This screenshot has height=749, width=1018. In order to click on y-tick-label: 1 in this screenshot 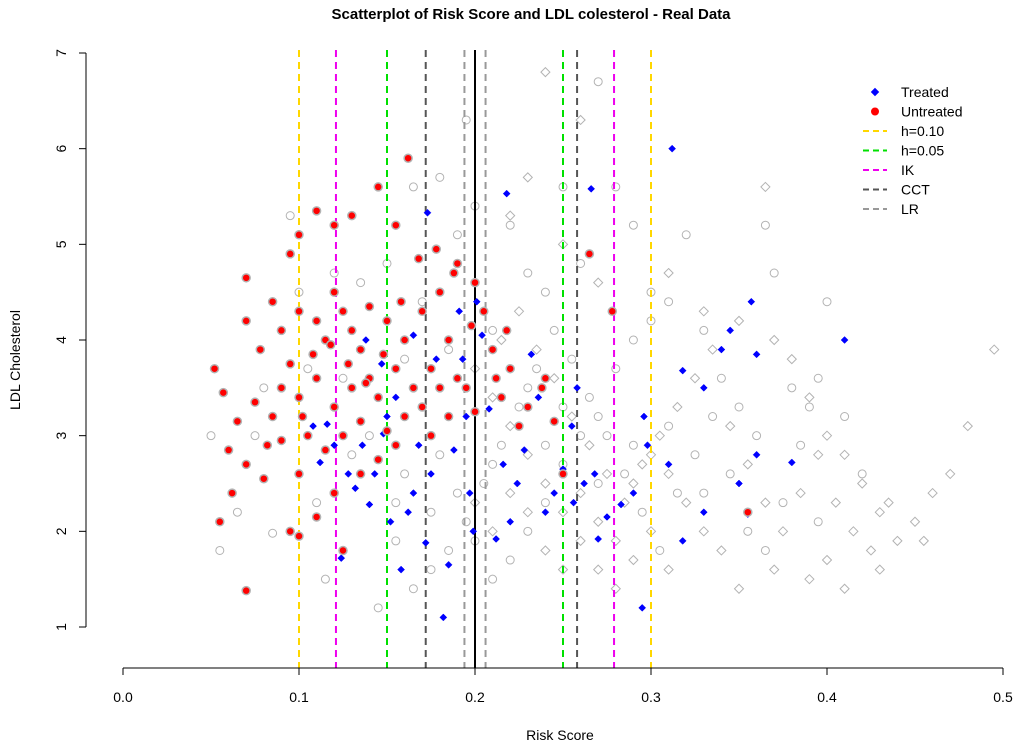, I will do `click(61, 627)`.